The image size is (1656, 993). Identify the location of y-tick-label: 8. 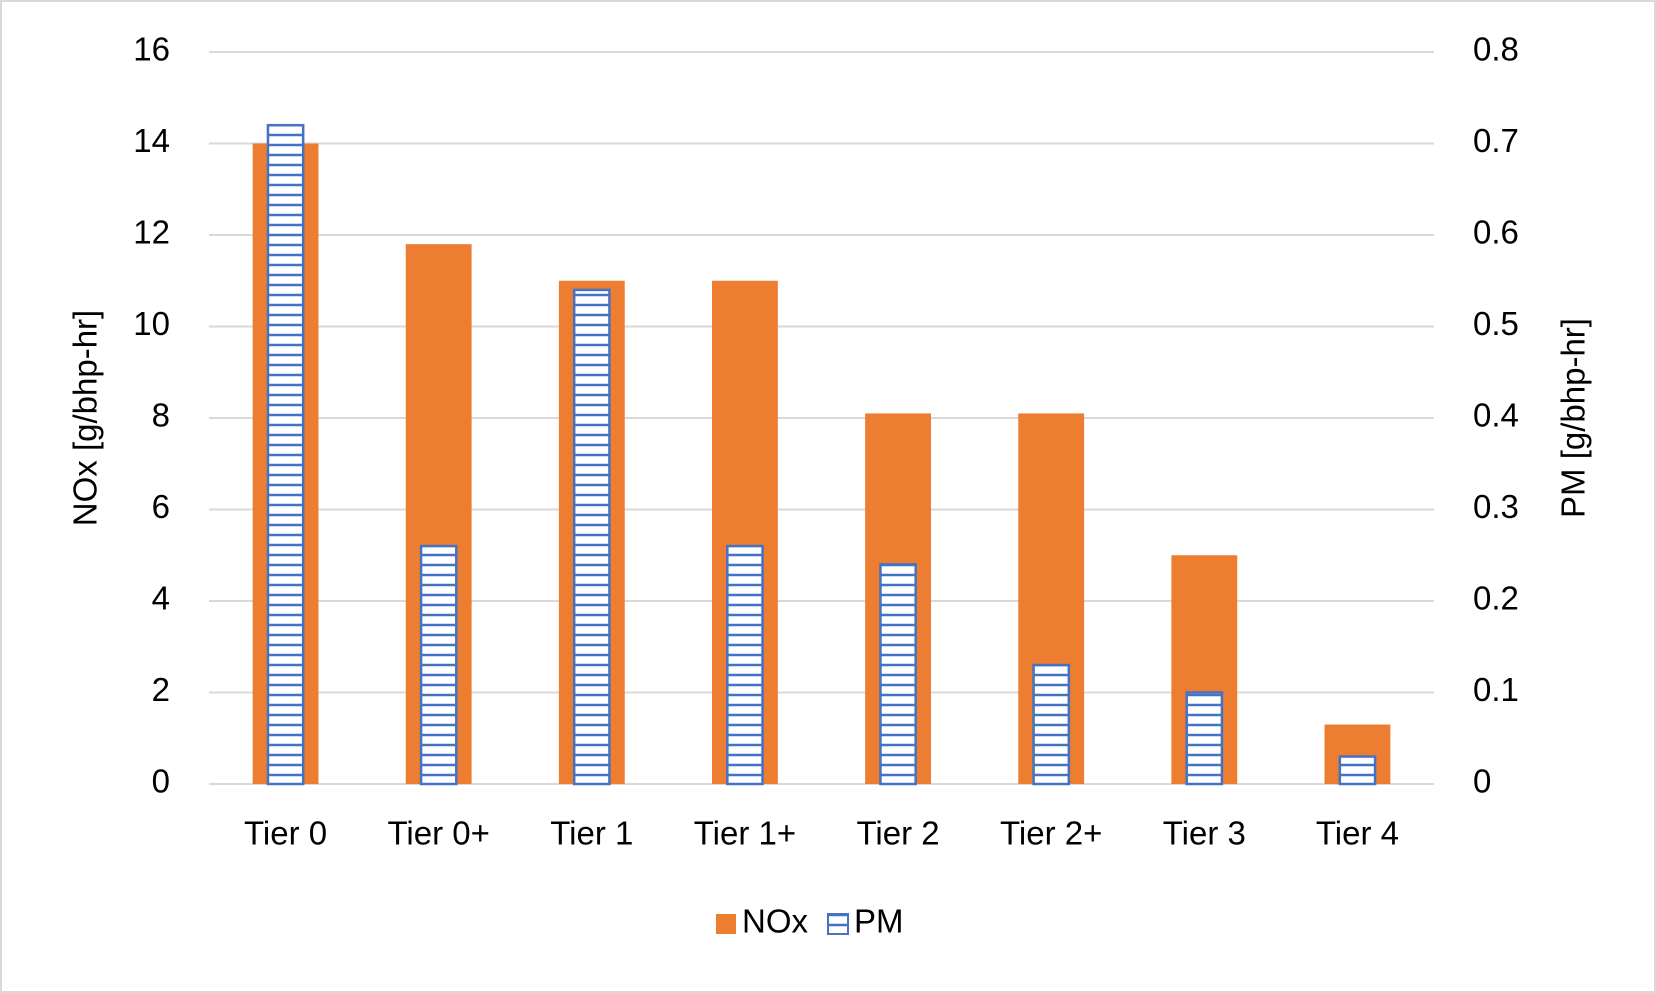
(161, 415).